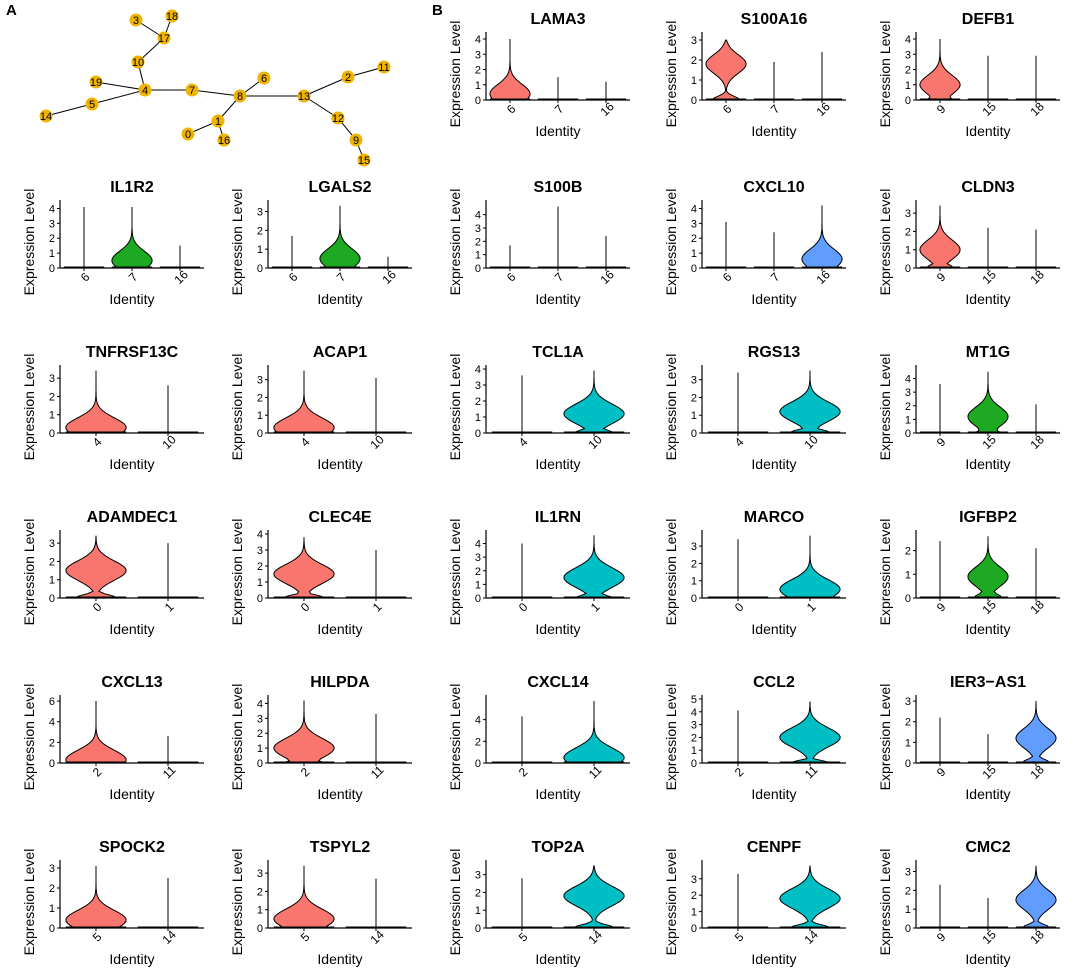 This screenshot has height=970, width=1084. Describe the element at coordinates (754, 573) in the screenshot. I see `violin-chart: MARCO Expression Level 0 1 2 3 0 1 Identity` at that location.